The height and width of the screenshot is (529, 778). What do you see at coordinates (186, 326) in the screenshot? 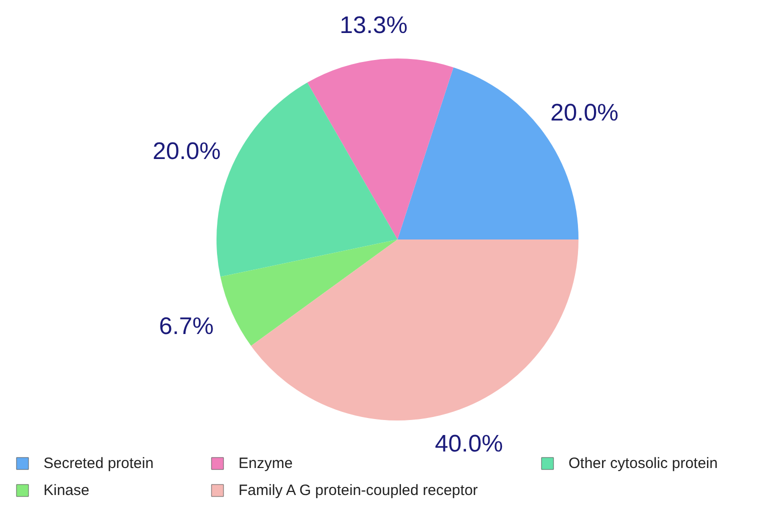
I see `data-label: 6.7%` at bounding box center [186, 326].